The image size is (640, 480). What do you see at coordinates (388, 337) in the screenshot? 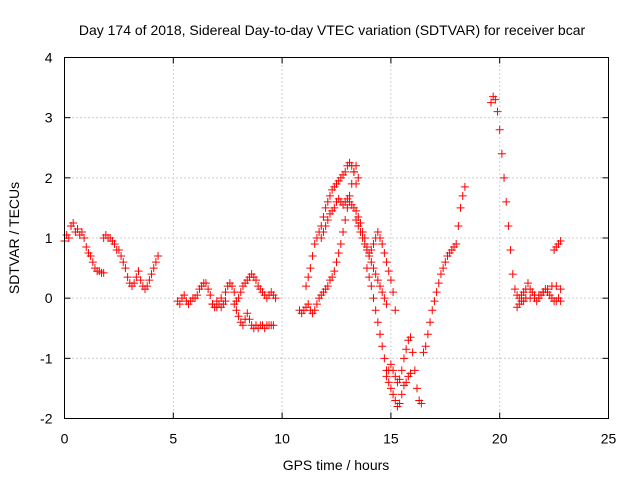
I see `series-arc-j` at bounding box center [388, 337].